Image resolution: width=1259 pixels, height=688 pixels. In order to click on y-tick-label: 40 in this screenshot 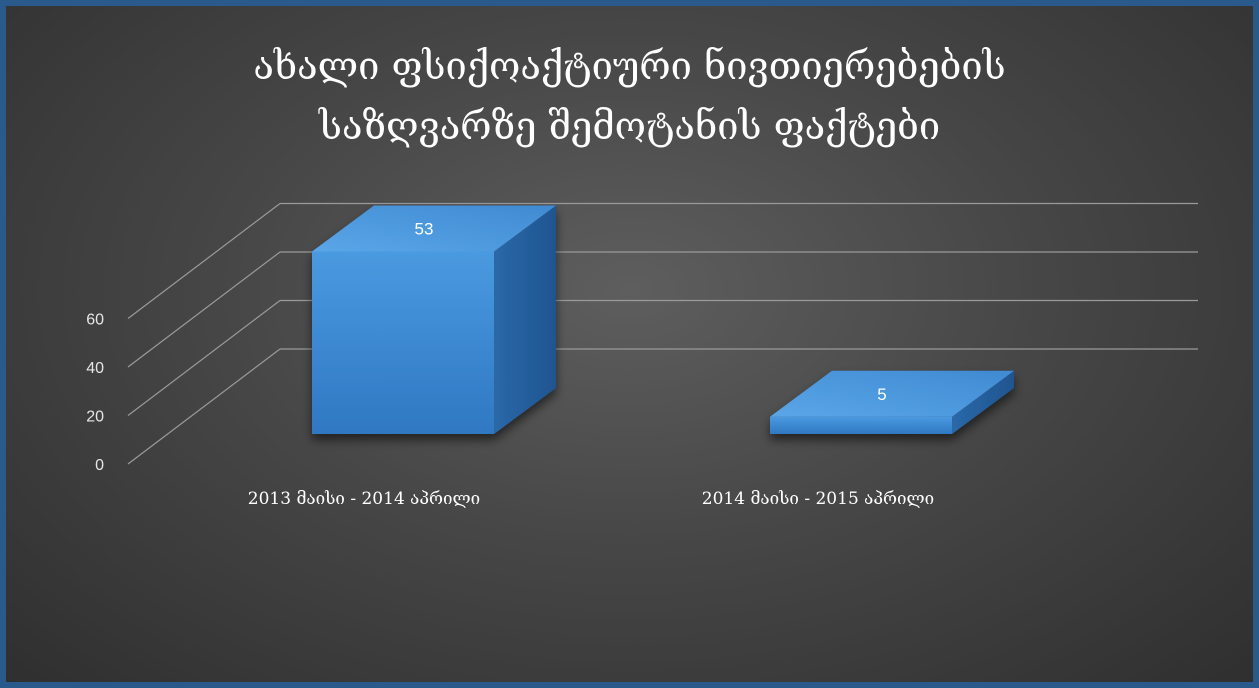, I will do `click(95, 368)`.